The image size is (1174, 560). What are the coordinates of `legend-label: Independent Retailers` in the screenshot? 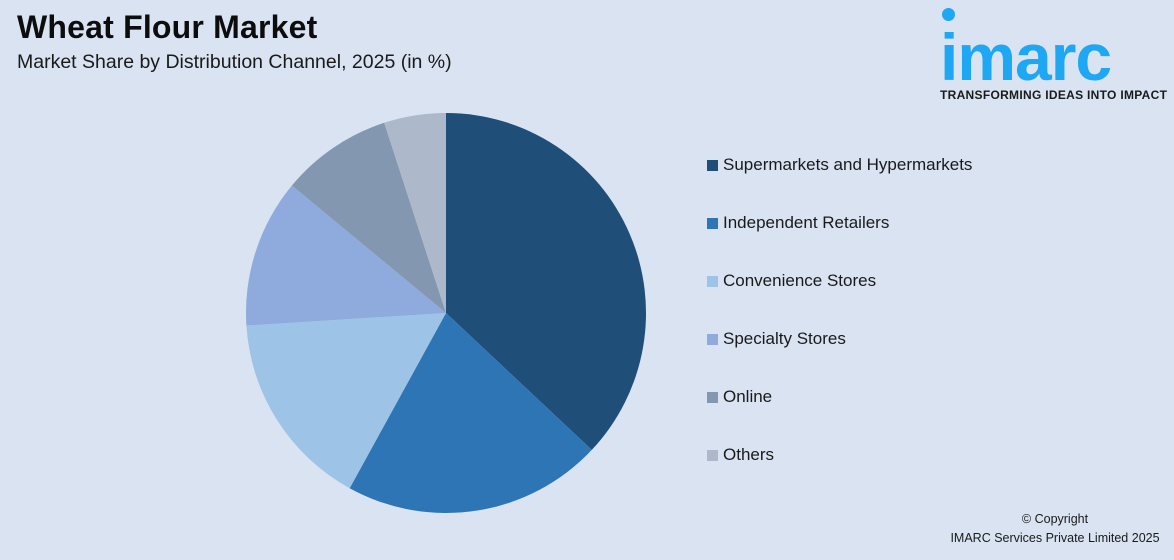 It's located at (806, 222).